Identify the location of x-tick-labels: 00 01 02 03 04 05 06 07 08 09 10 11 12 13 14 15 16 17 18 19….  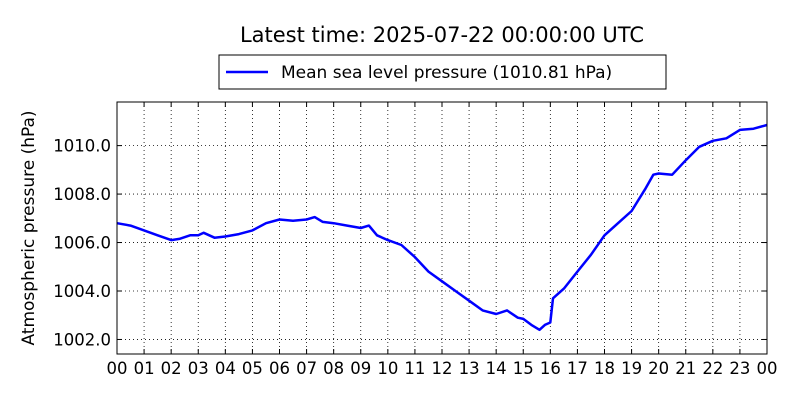
(442, 368).